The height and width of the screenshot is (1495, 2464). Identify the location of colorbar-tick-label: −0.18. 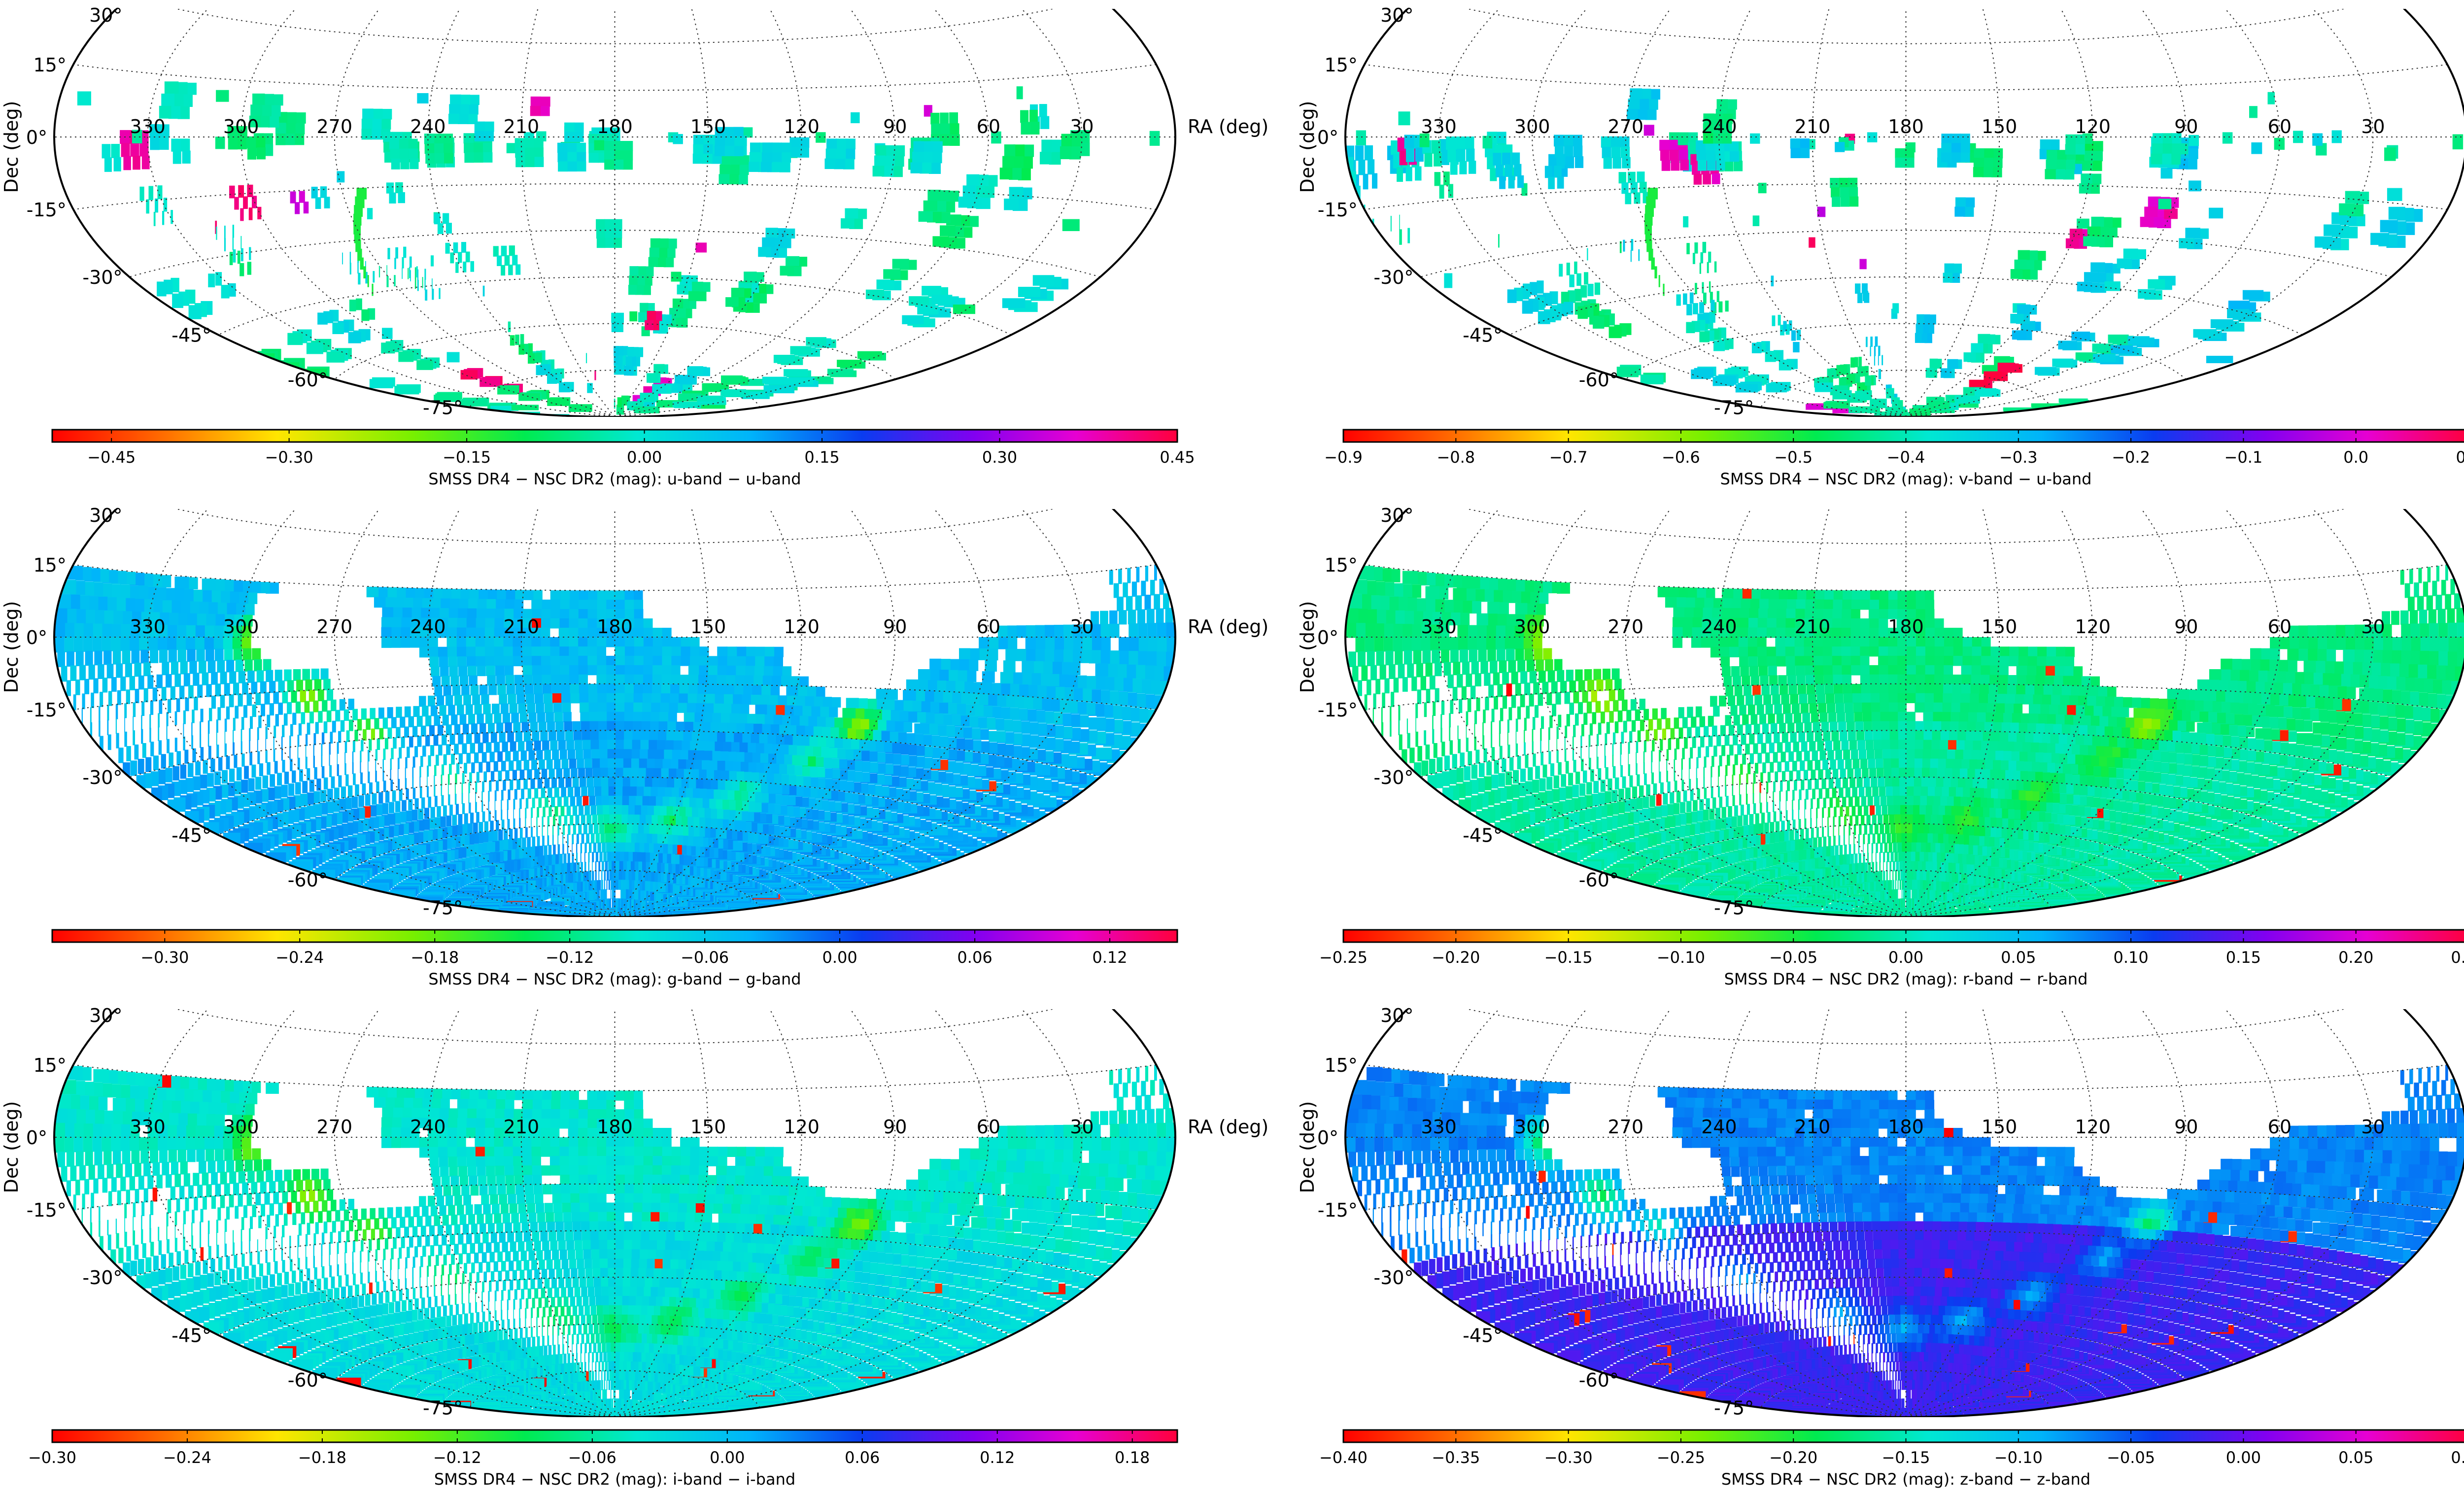
(322, 1457).